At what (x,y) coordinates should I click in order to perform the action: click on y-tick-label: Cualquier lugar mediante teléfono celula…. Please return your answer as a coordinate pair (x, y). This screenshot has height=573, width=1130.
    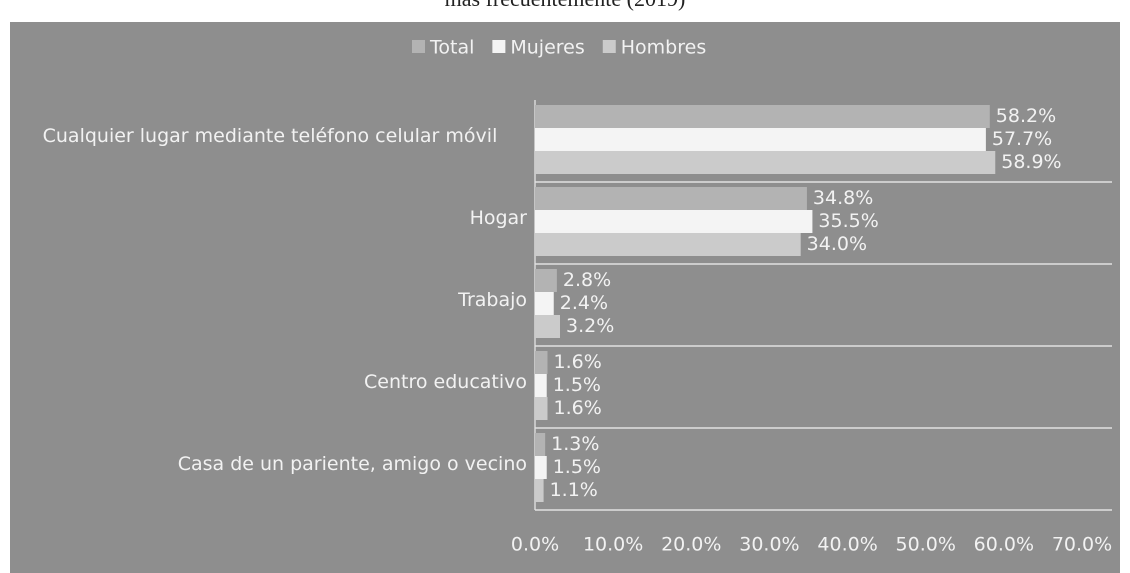
    Looking at the image, I should click on (270, 136).